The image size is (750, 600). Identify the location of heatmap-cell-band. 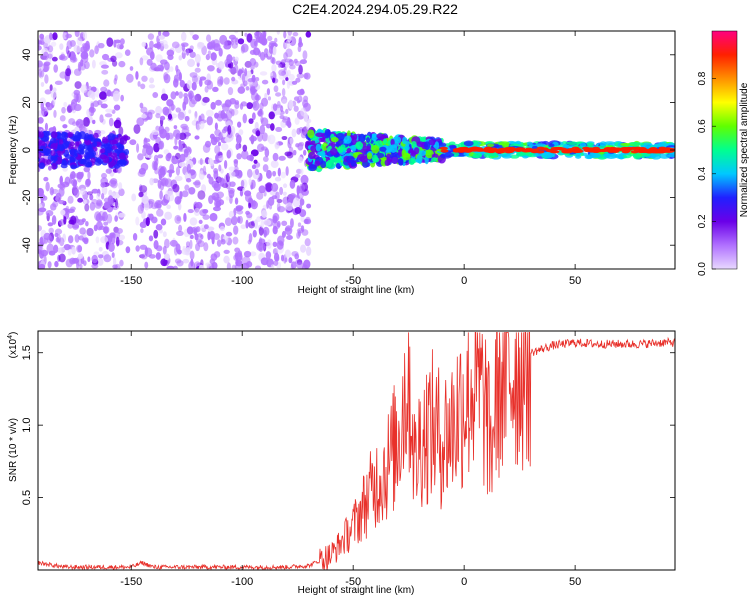
(48, 133).